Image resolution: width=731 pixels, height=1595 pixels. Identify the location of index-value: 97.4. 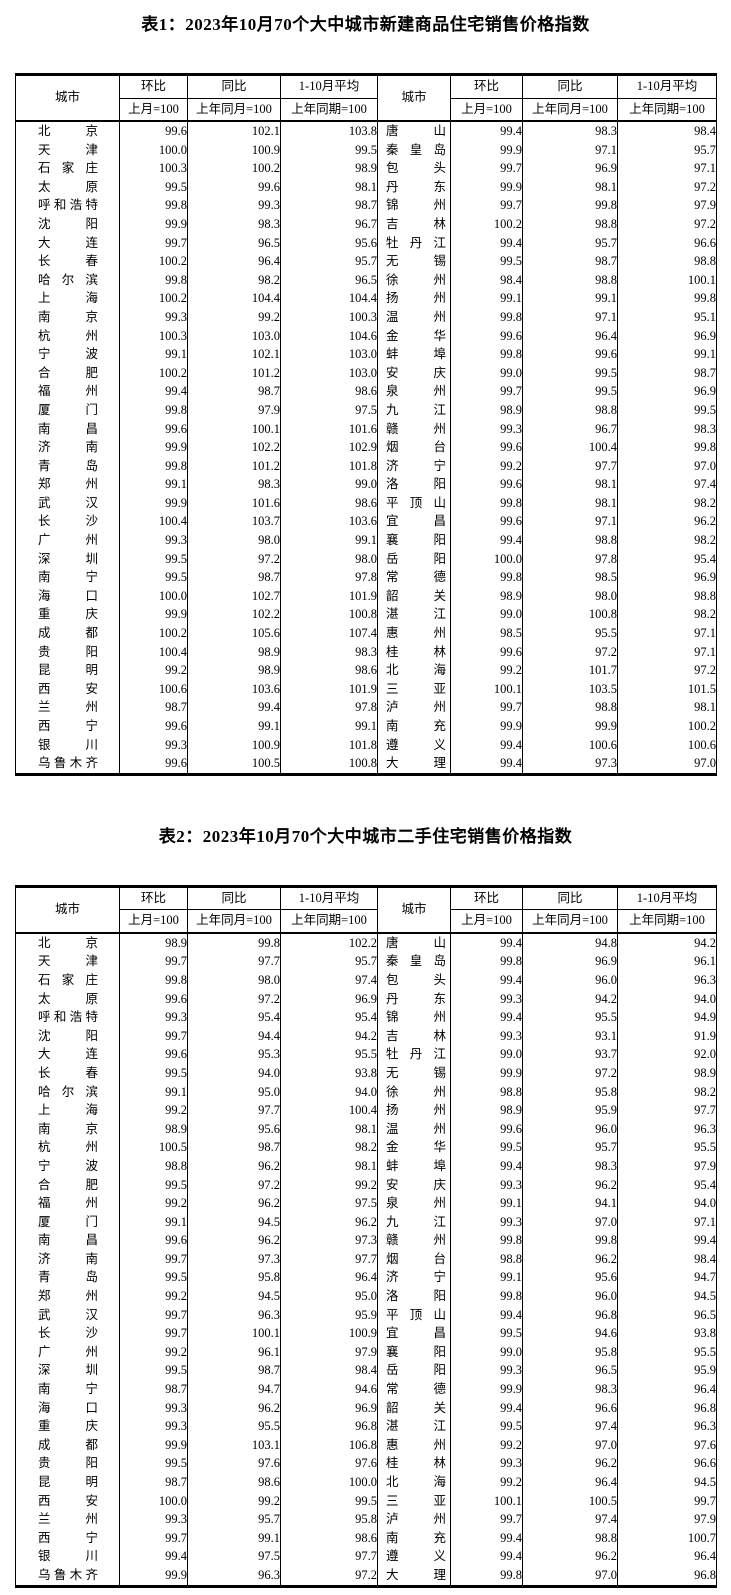
(570, 1426).